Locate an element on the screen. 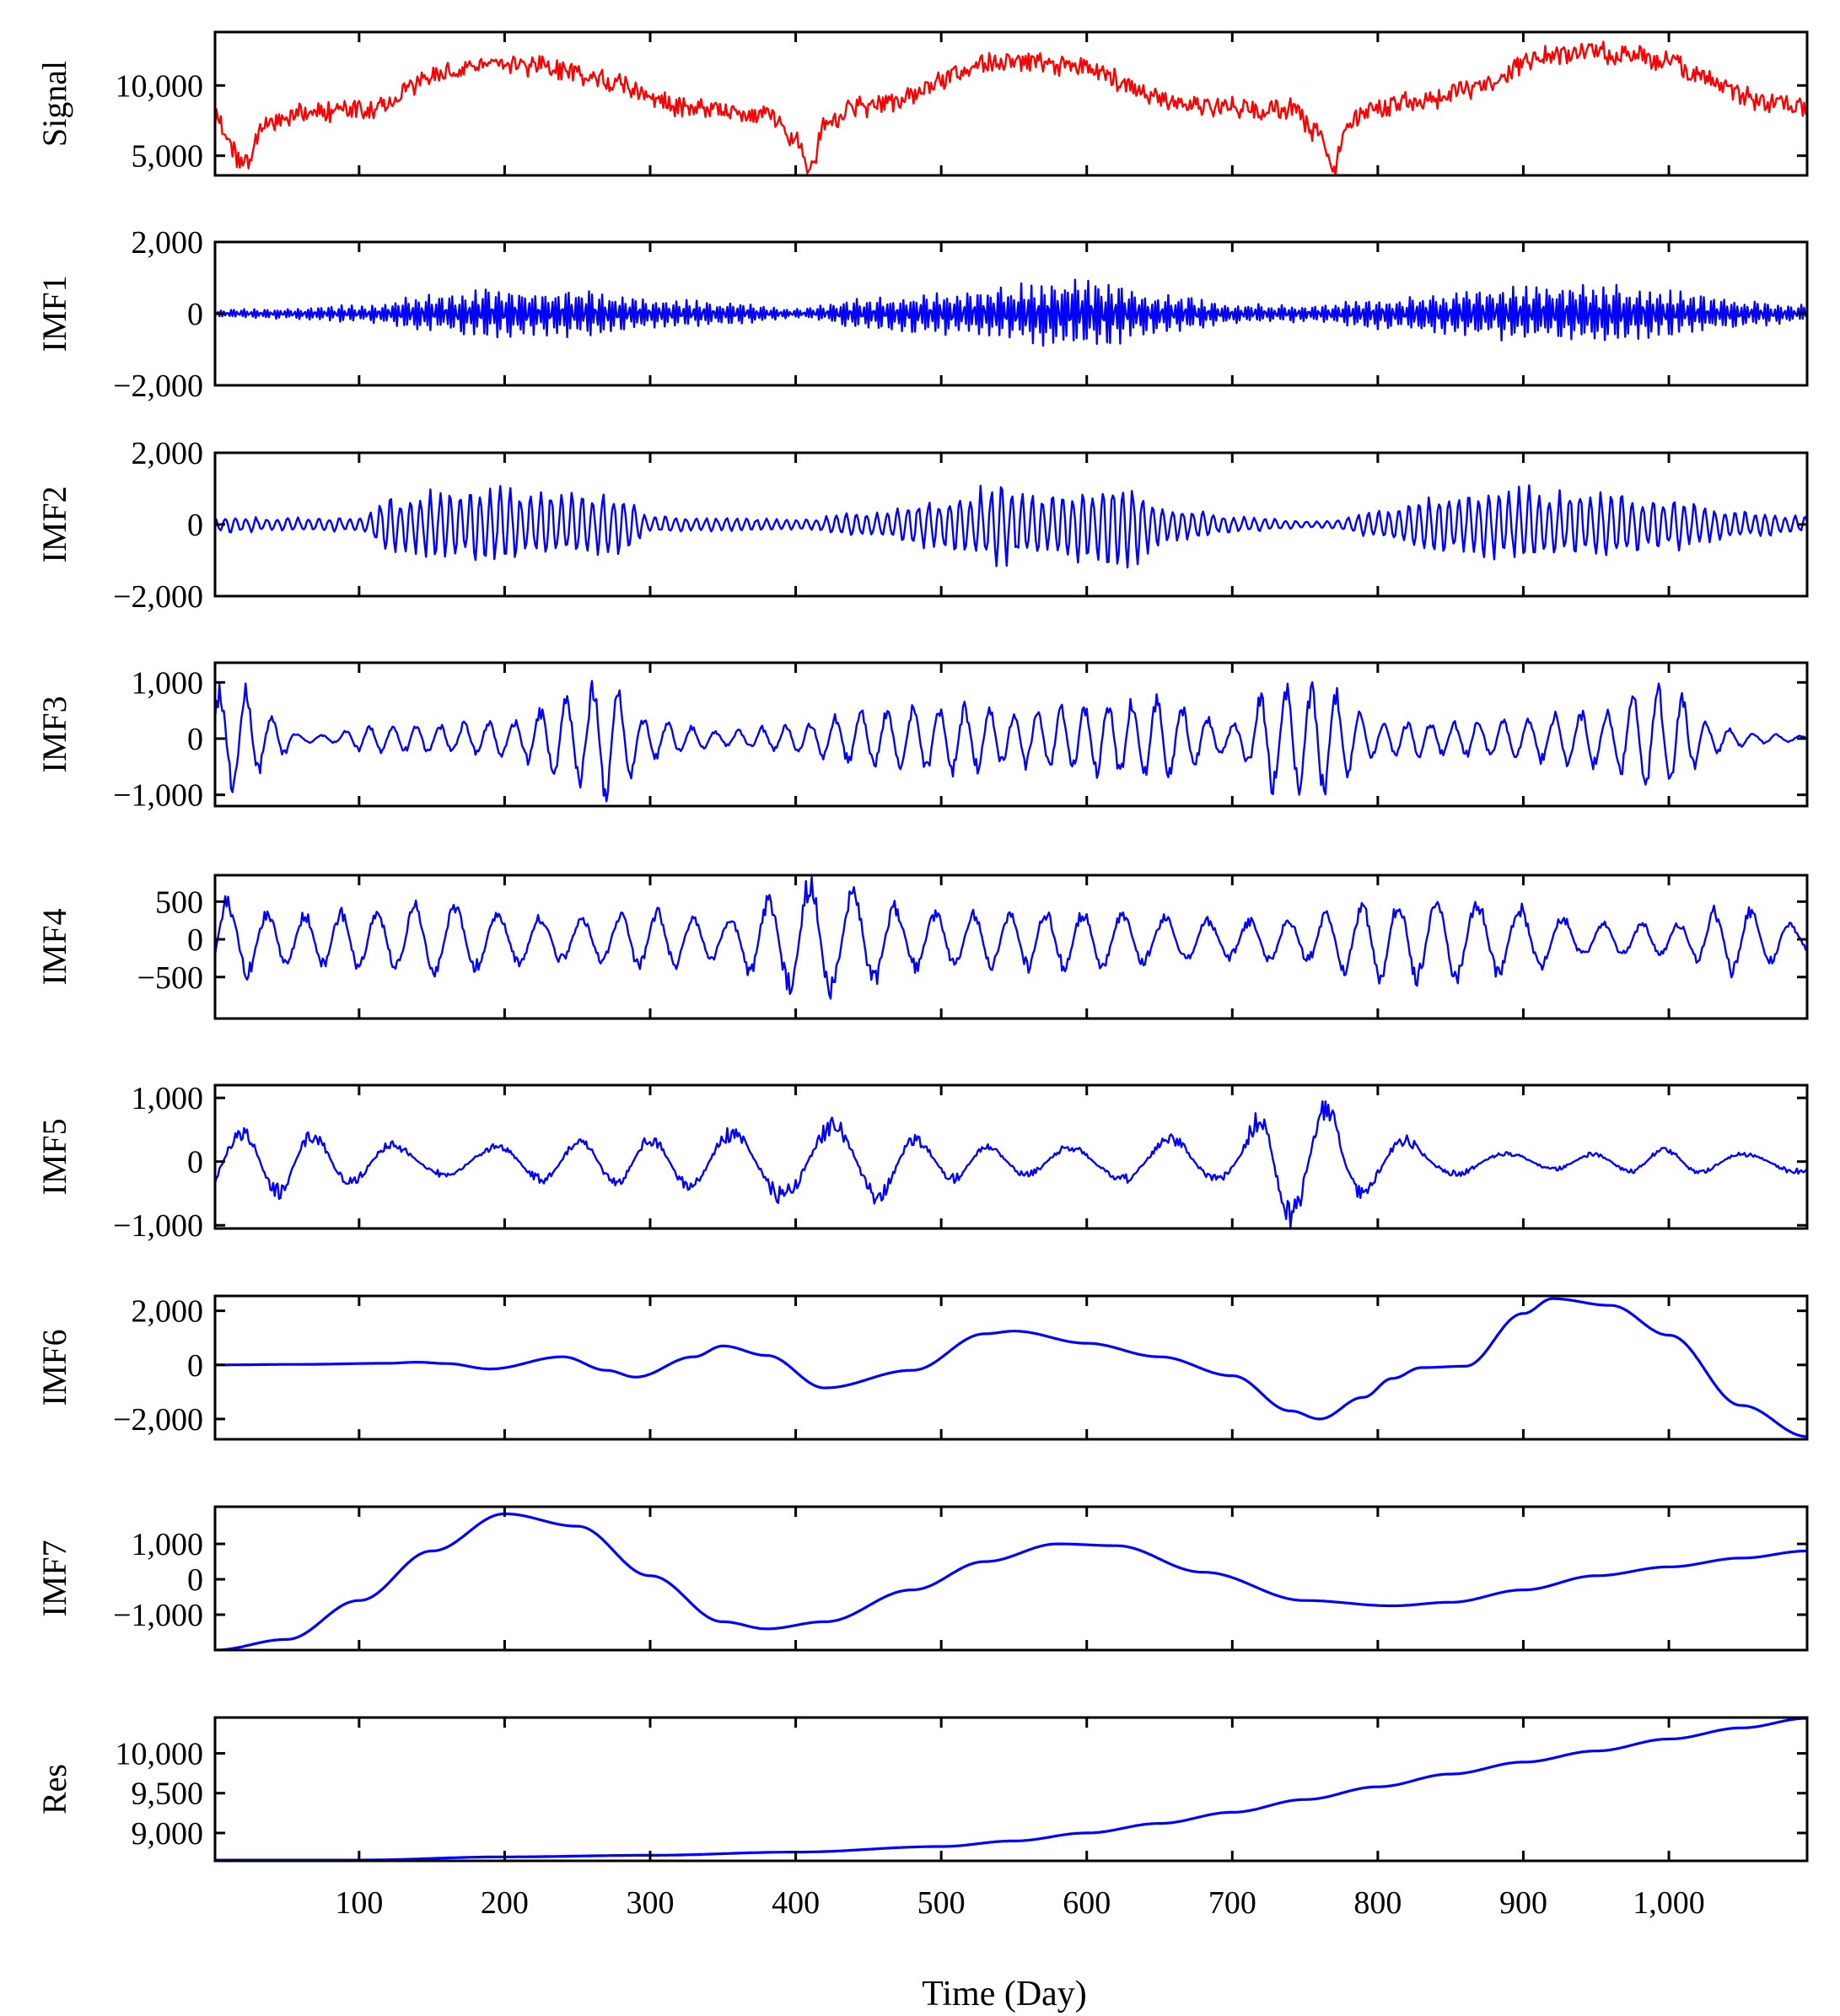  y-axis-label-imf6: IMF6 is located at coordinates (54, 1367).